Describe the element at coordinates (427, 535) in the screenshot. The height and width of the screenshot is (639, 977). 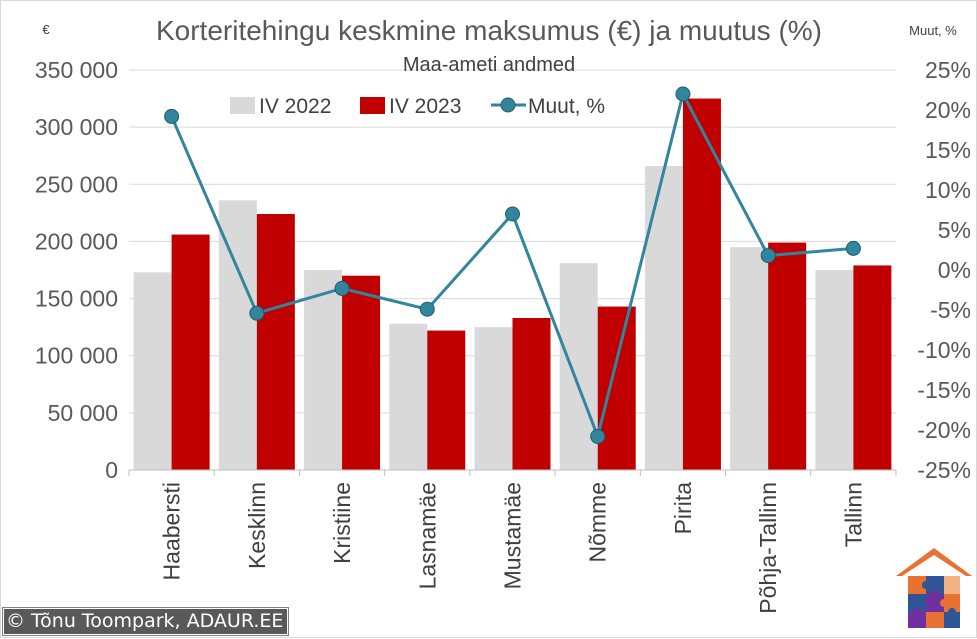
I see `category-label: Lasnamäe` at that location.